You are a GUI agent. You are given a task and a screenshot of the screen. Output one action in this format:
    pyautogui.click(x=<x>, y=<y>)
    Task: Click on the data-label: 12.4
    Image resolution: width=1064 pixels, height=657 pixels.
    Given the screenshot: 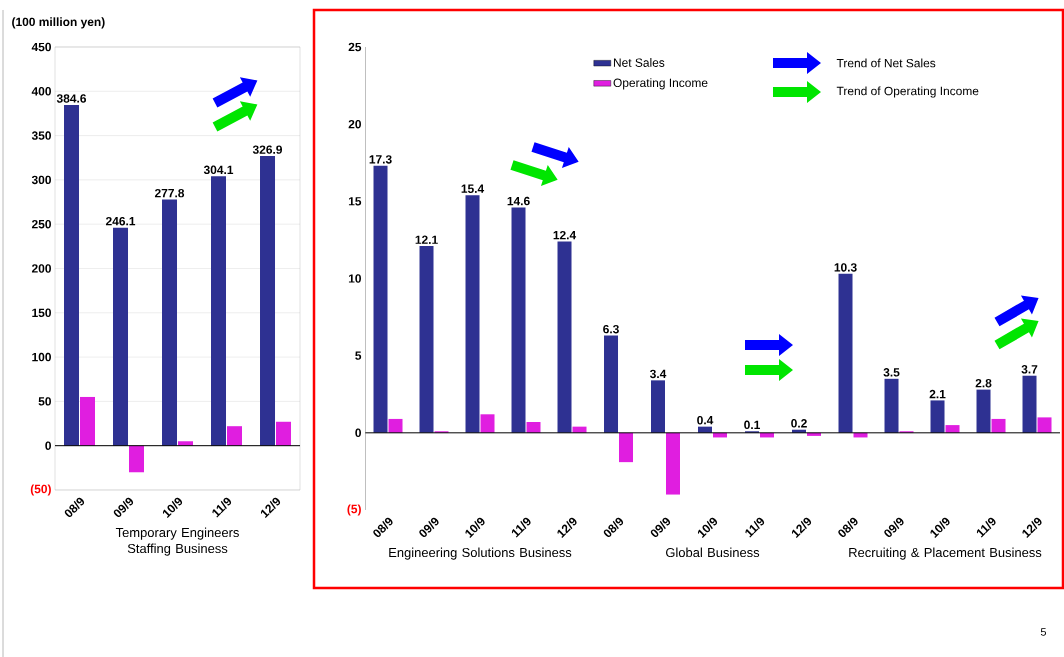 What is the action you would take?
    pyautogui.click(x=565, y=235)
    